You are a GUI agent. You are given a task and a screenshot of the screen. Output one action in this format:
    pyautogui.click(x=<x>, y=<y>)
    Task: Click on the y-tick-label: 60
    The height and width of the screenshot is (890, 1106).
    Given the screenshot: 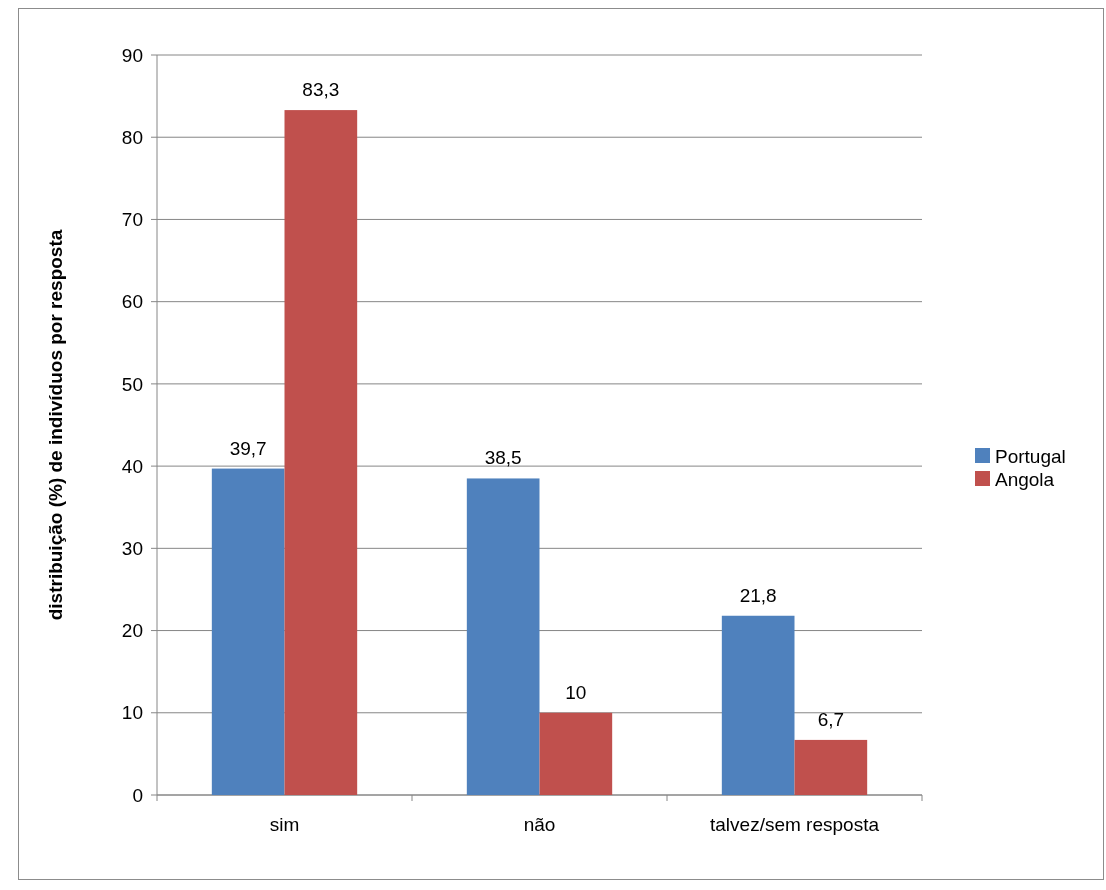 What is the action you would take?
    pyautogui.click(x=132, y=302)
    